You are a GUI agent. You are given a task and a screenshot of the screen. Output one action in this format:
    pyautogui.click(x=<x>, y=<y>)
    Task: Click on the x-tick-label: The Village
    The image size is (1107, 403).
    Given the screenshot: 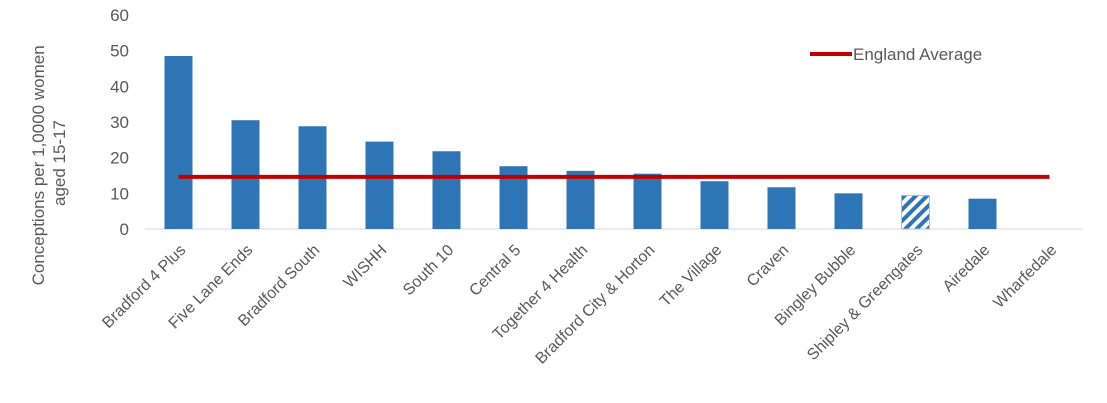 What is the action you would take?
    pyautogui.click(x=691, y=276)
    